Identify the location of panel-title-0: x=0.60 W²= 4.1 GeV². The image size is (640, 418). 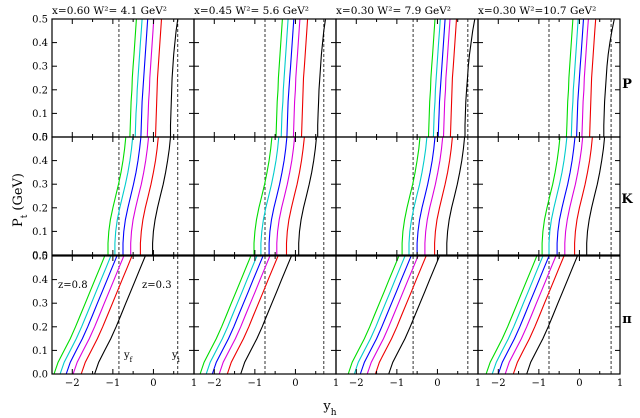
(109, 11).